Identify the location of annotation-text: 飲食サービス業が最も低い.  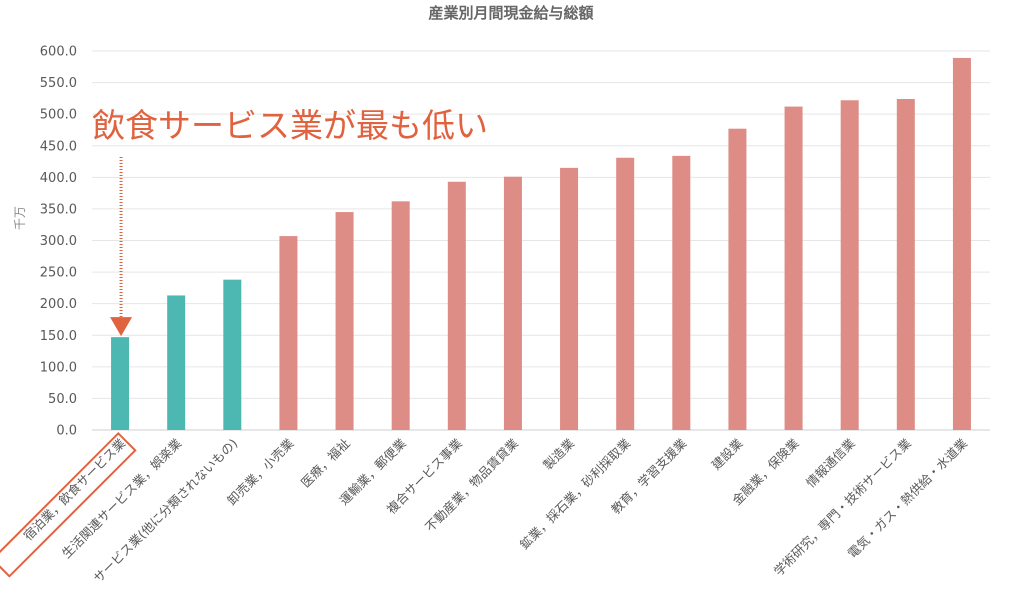
(290, 125).